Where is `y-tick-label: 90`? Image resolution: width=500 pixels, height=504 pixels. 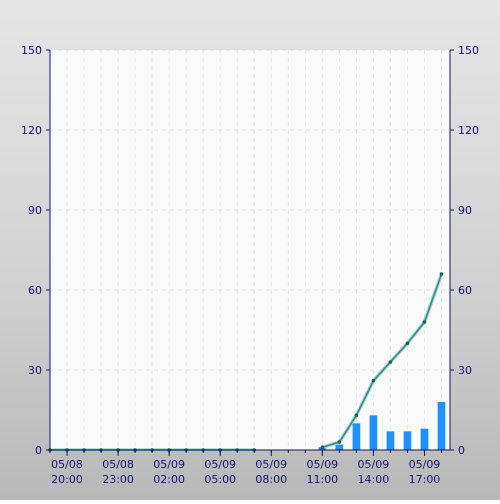 y-tick-label: 90 is located at coordinates (35, 210).